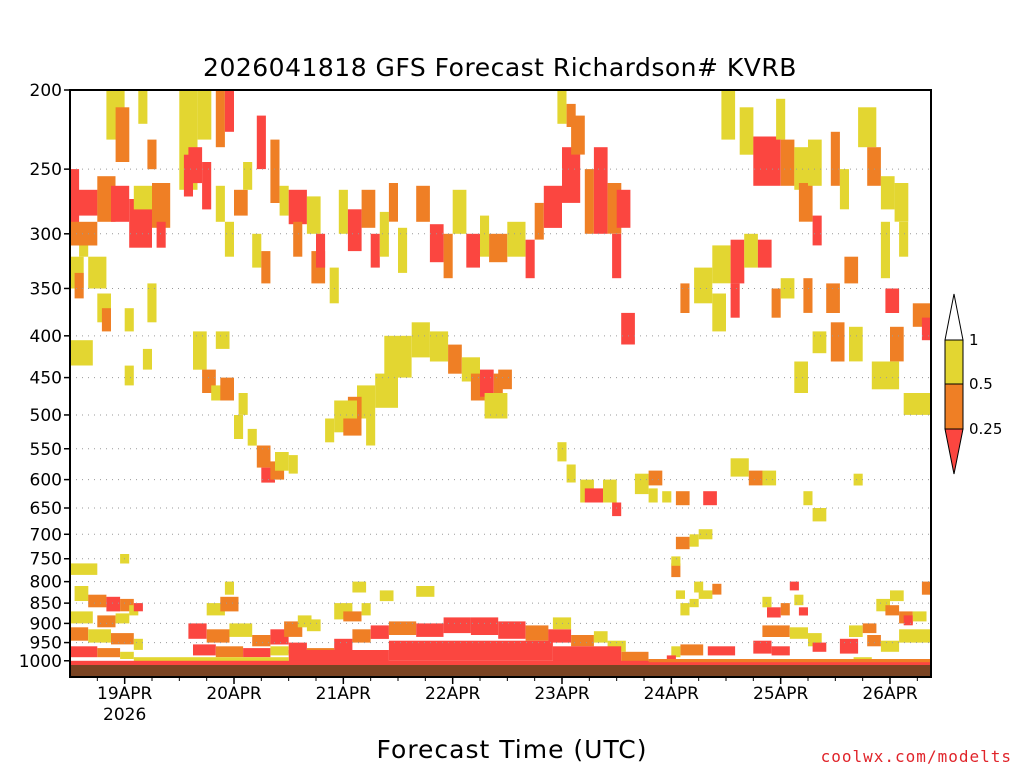  What do you see at coordinates (46, 379) in the screenshot?
I see `y-tick-label: 450` at bounding box center [46, 379].